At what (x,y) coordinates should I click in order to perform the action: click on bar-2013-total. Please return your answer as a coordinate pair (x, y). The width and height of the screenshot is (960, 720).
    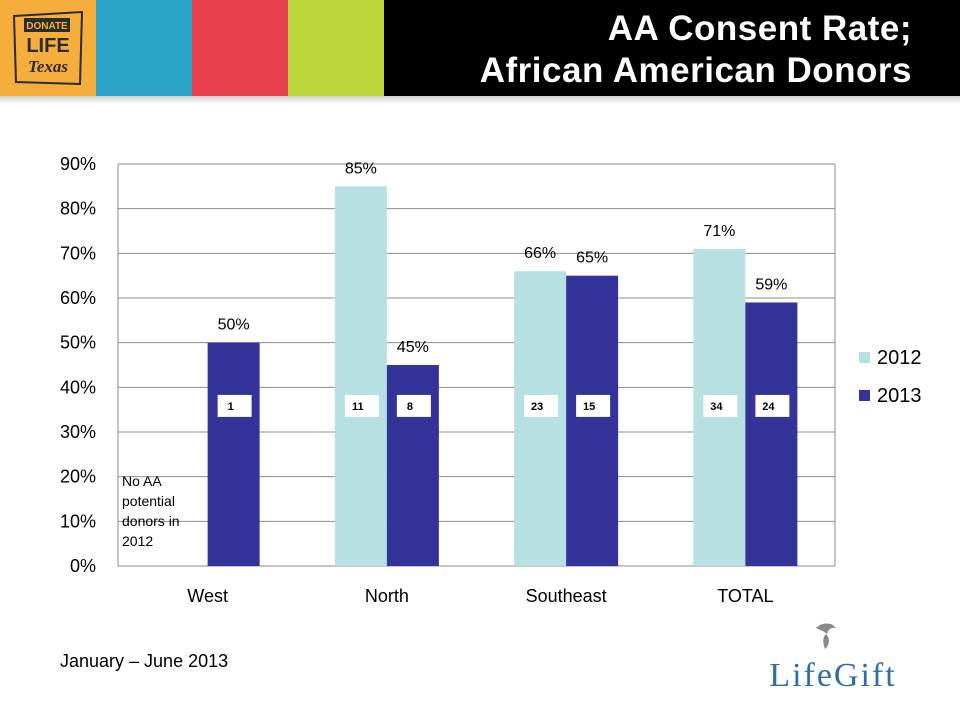
    Looking at the image, I should click on (771, 434).